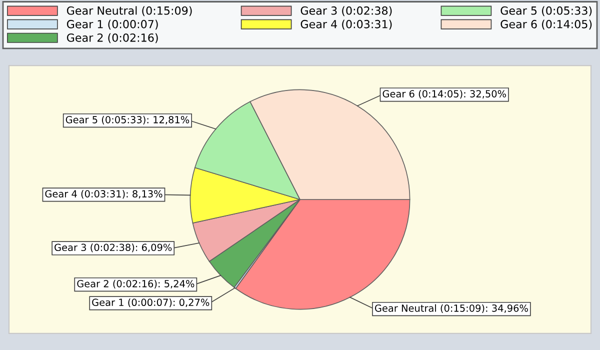 This screenshot has width=600, height=350. I want to click on data-label: Gear 3 (0:02:38): 6,09%, so click(113, 248).